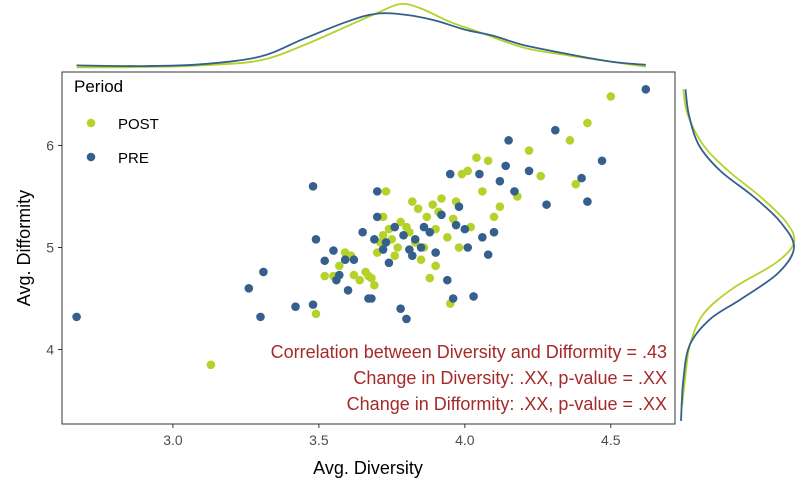 This screenshot has height=493, width=798. I want to click on x-axis-title: Avg. Diversity, so click(368, 468).